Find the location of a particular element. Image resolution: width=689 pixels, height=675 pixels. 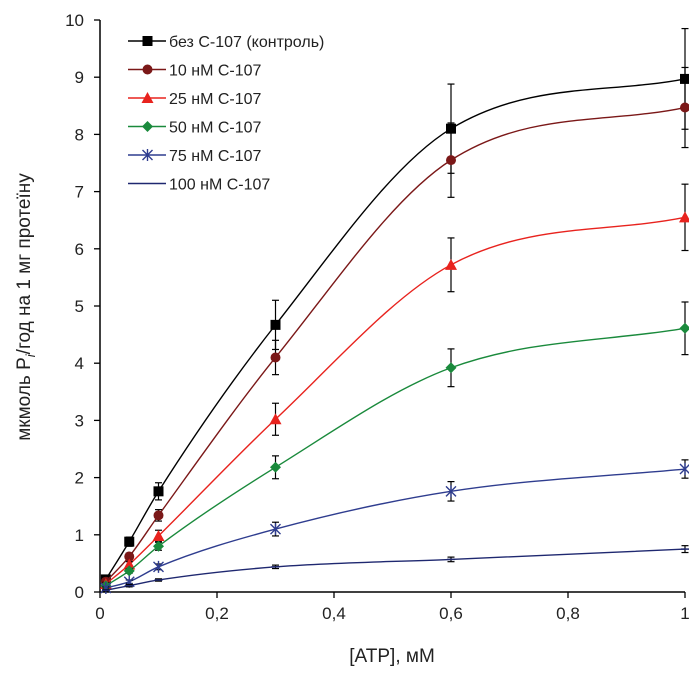

series-line is located at coordinates (395, 569).